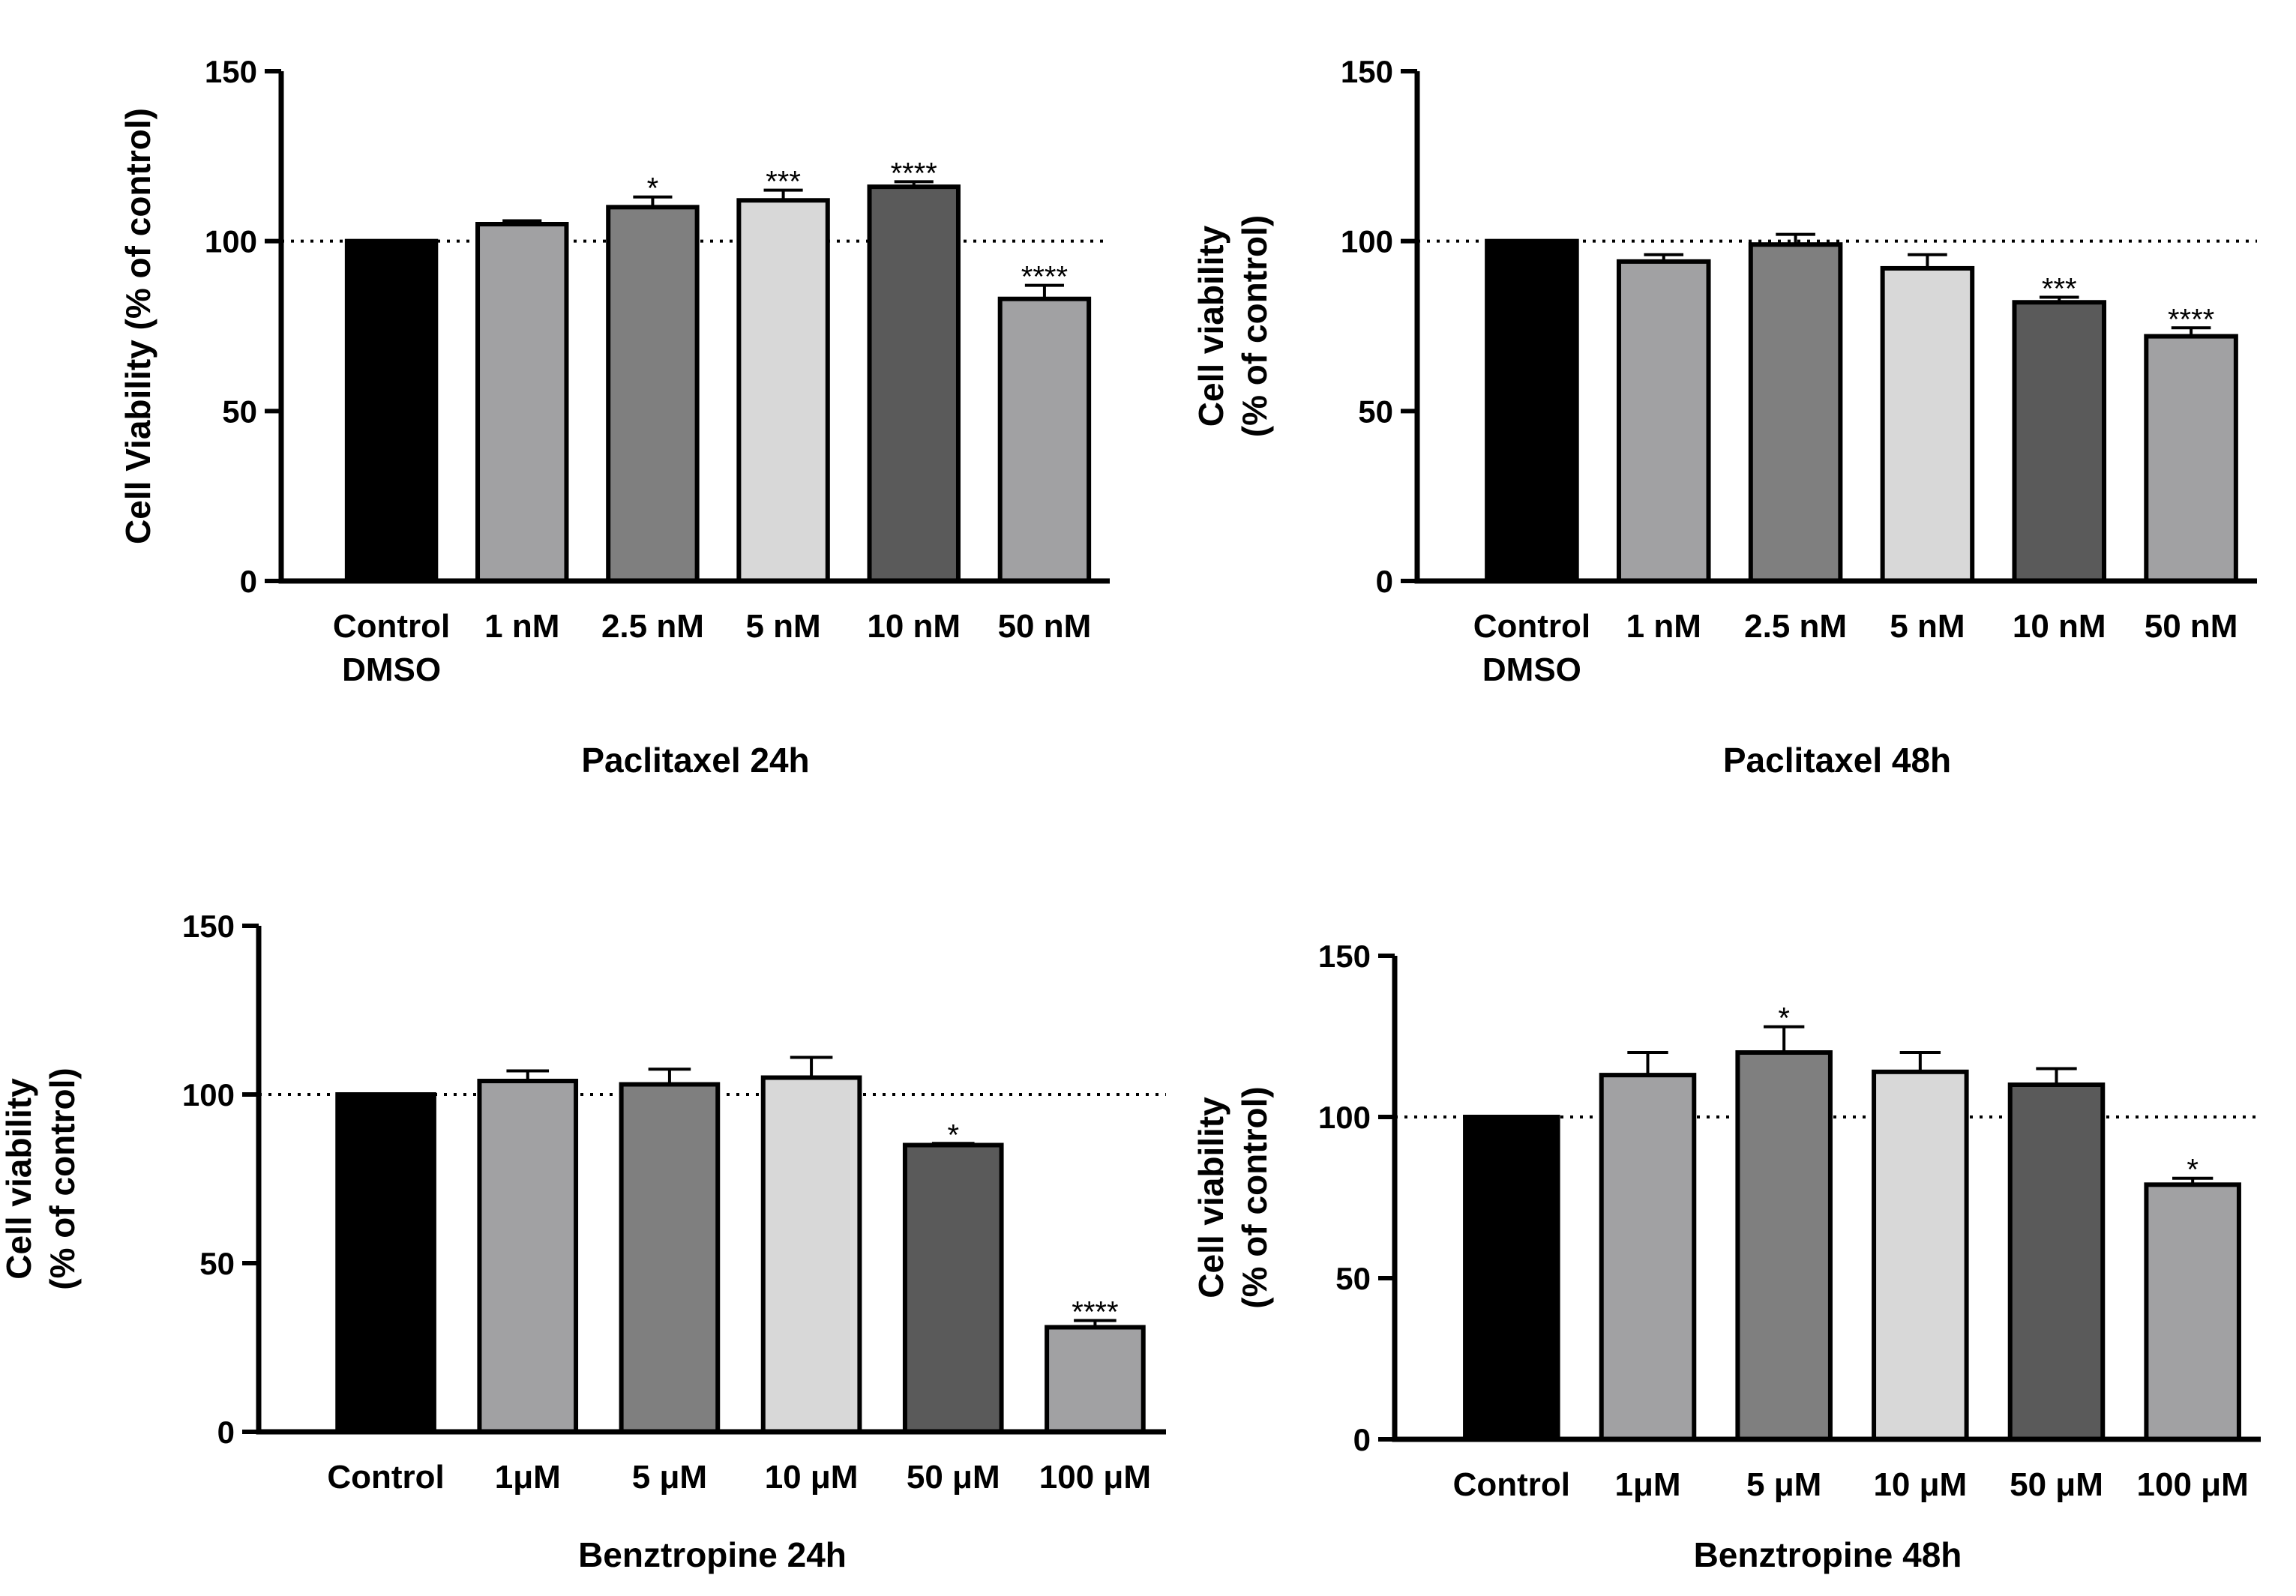 Image resolution: width=2296 pixels, height=1596 pixels. I want to click on chart-title: Benztropine 48h, so click(1828, 1554).